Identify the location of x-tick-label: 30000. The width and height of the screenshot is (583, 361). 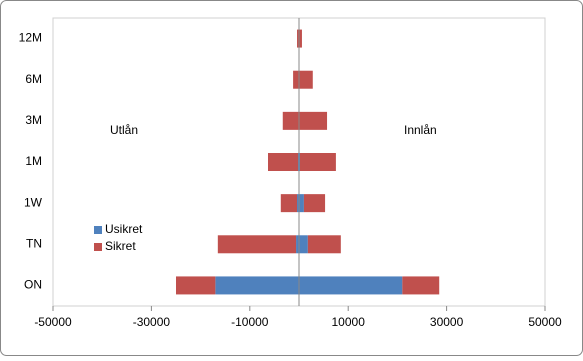
(447, 322).